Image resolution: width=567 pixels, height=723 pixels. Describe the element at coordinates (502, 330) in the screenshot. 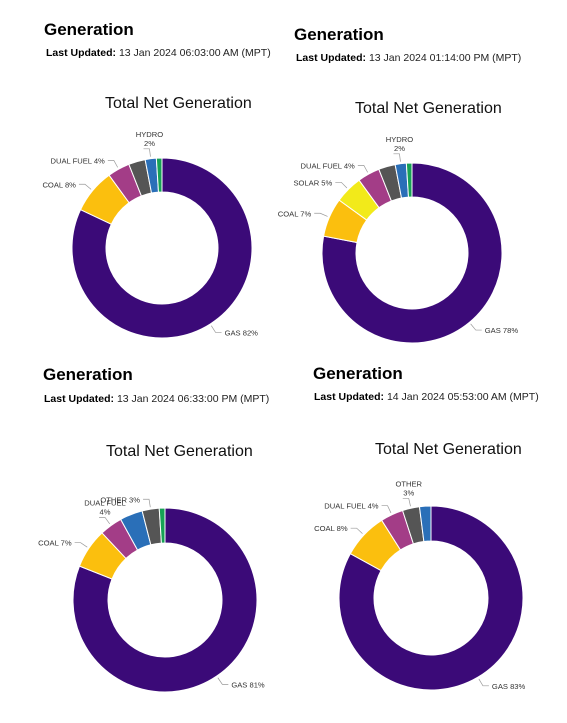

I see `data-label-gas: GAS 78%` at that location.